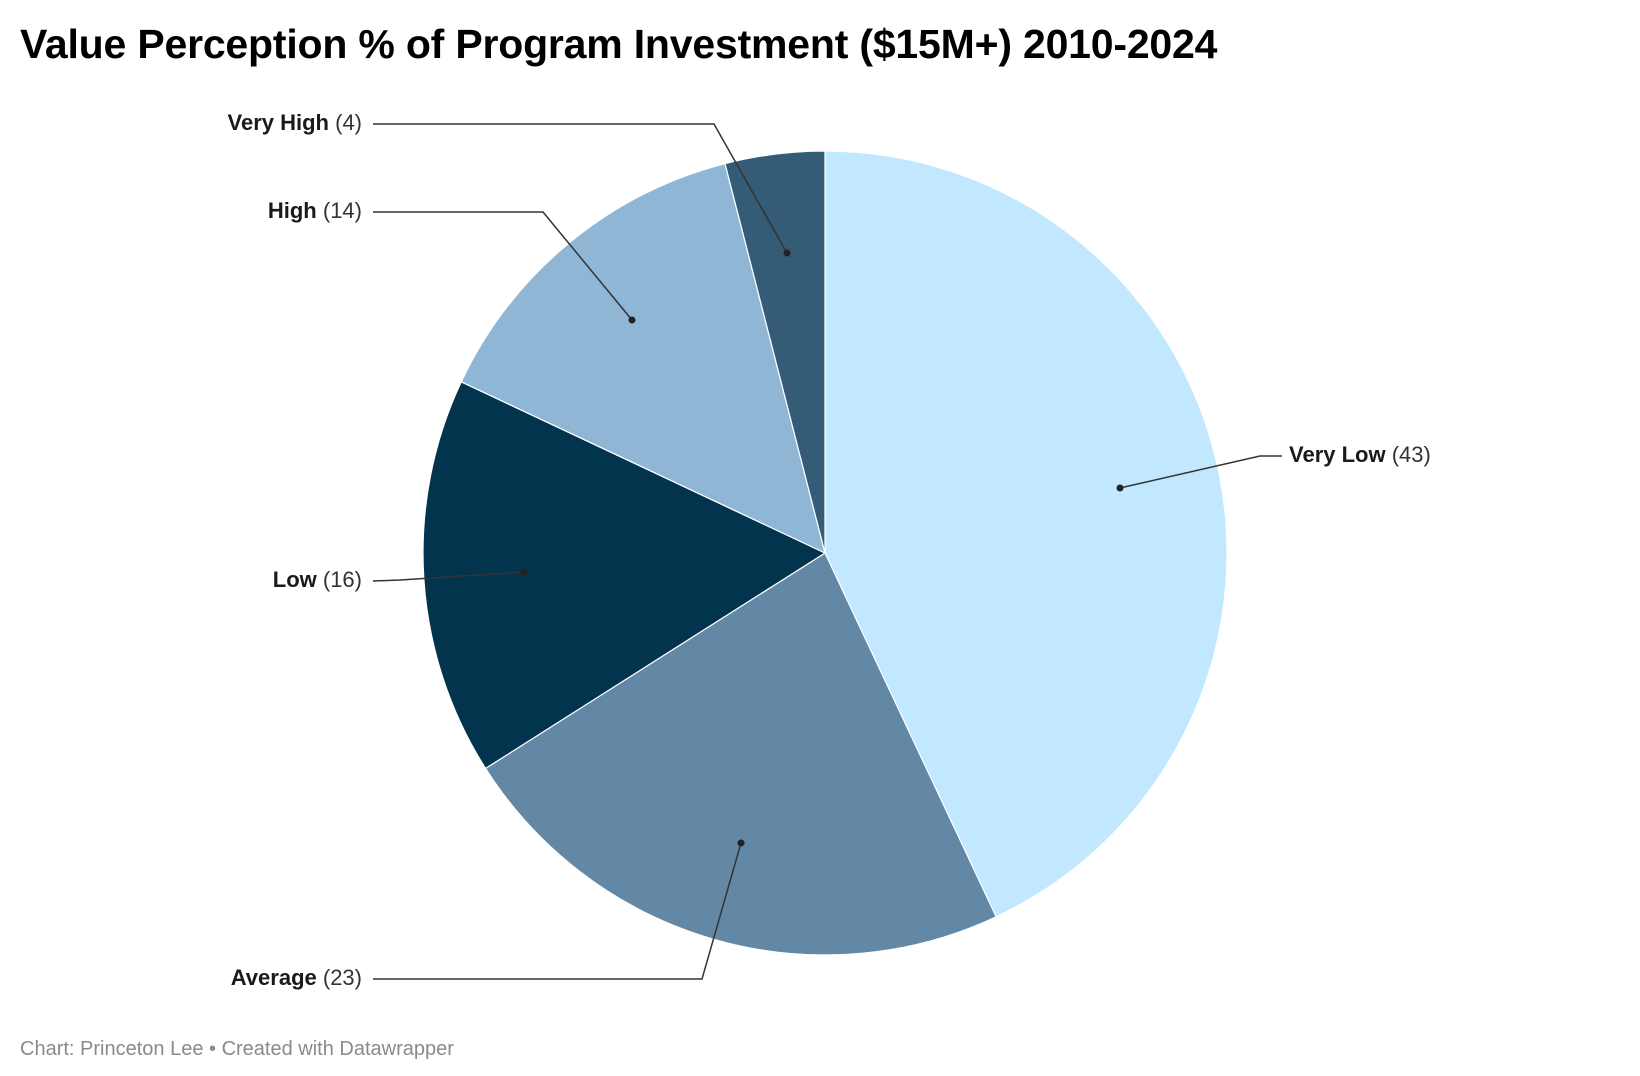 This screenshot has width=1640, height=1076. What do you see at coordinates (339, 977) in the screenshot?
I see `slice-label-value: (23)` at bounding box center [339, 977].